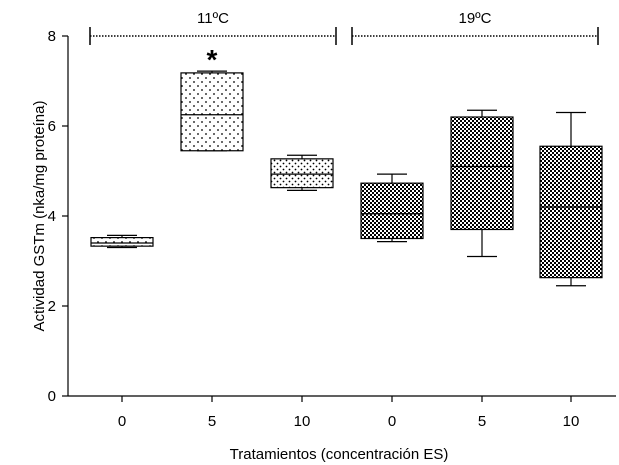 The width and height of the screenshot is (619, 465). What do you see at coordinates (213, 27) in the screenshot?
I see `group-bracket-0: 11ºC` at bounding box center [213, 27].